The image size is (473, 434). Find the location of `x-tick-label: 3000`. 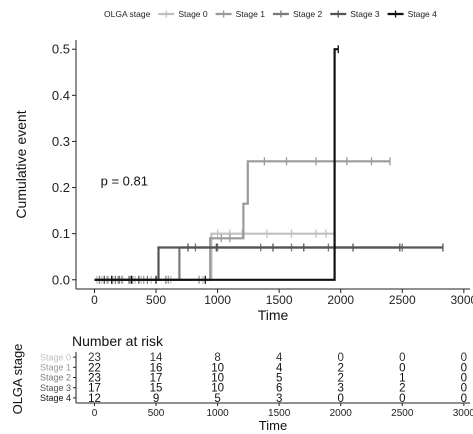

x-tick-label: 3000 is located at coordinates (461, 300).